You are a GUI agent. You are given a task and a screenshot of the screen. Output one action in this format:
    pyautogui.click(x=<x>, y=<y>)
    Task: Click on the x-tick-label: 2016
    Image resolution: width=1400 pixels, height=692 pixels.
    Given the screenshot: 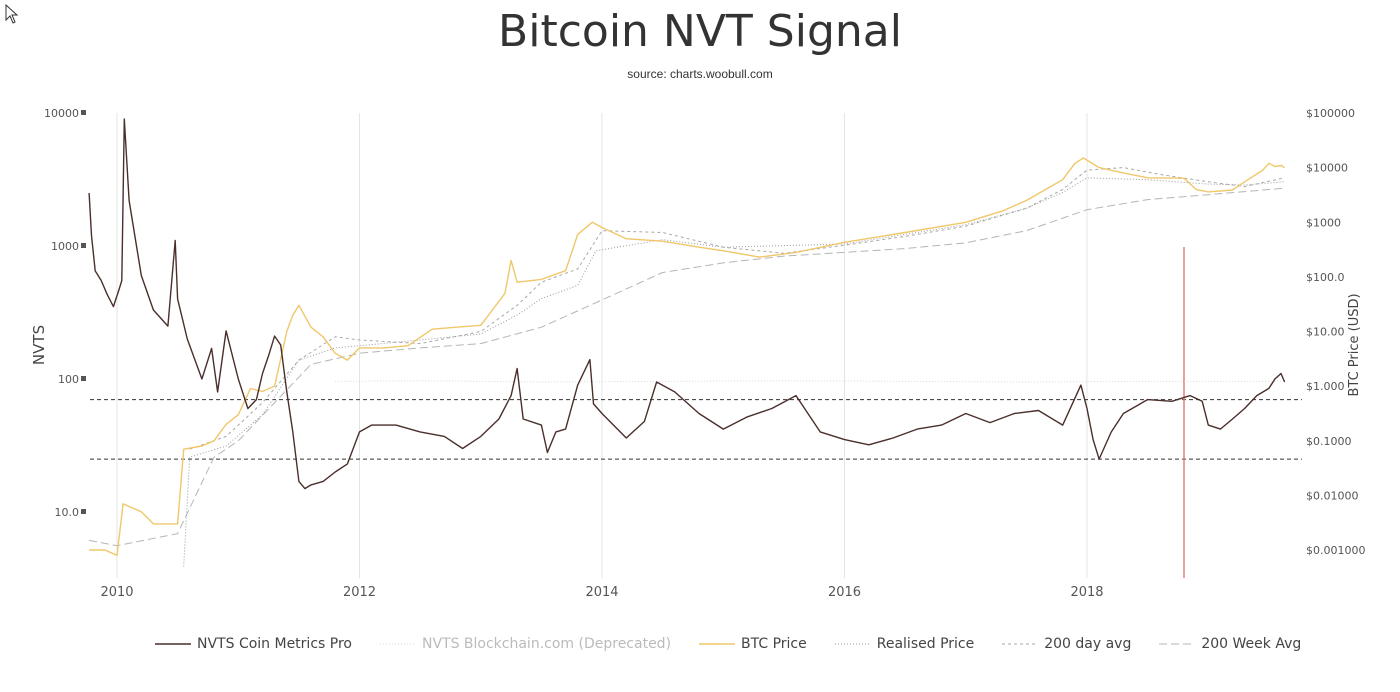 What is the action you would take?
    pyautogui.click(x=844, y=592)
    